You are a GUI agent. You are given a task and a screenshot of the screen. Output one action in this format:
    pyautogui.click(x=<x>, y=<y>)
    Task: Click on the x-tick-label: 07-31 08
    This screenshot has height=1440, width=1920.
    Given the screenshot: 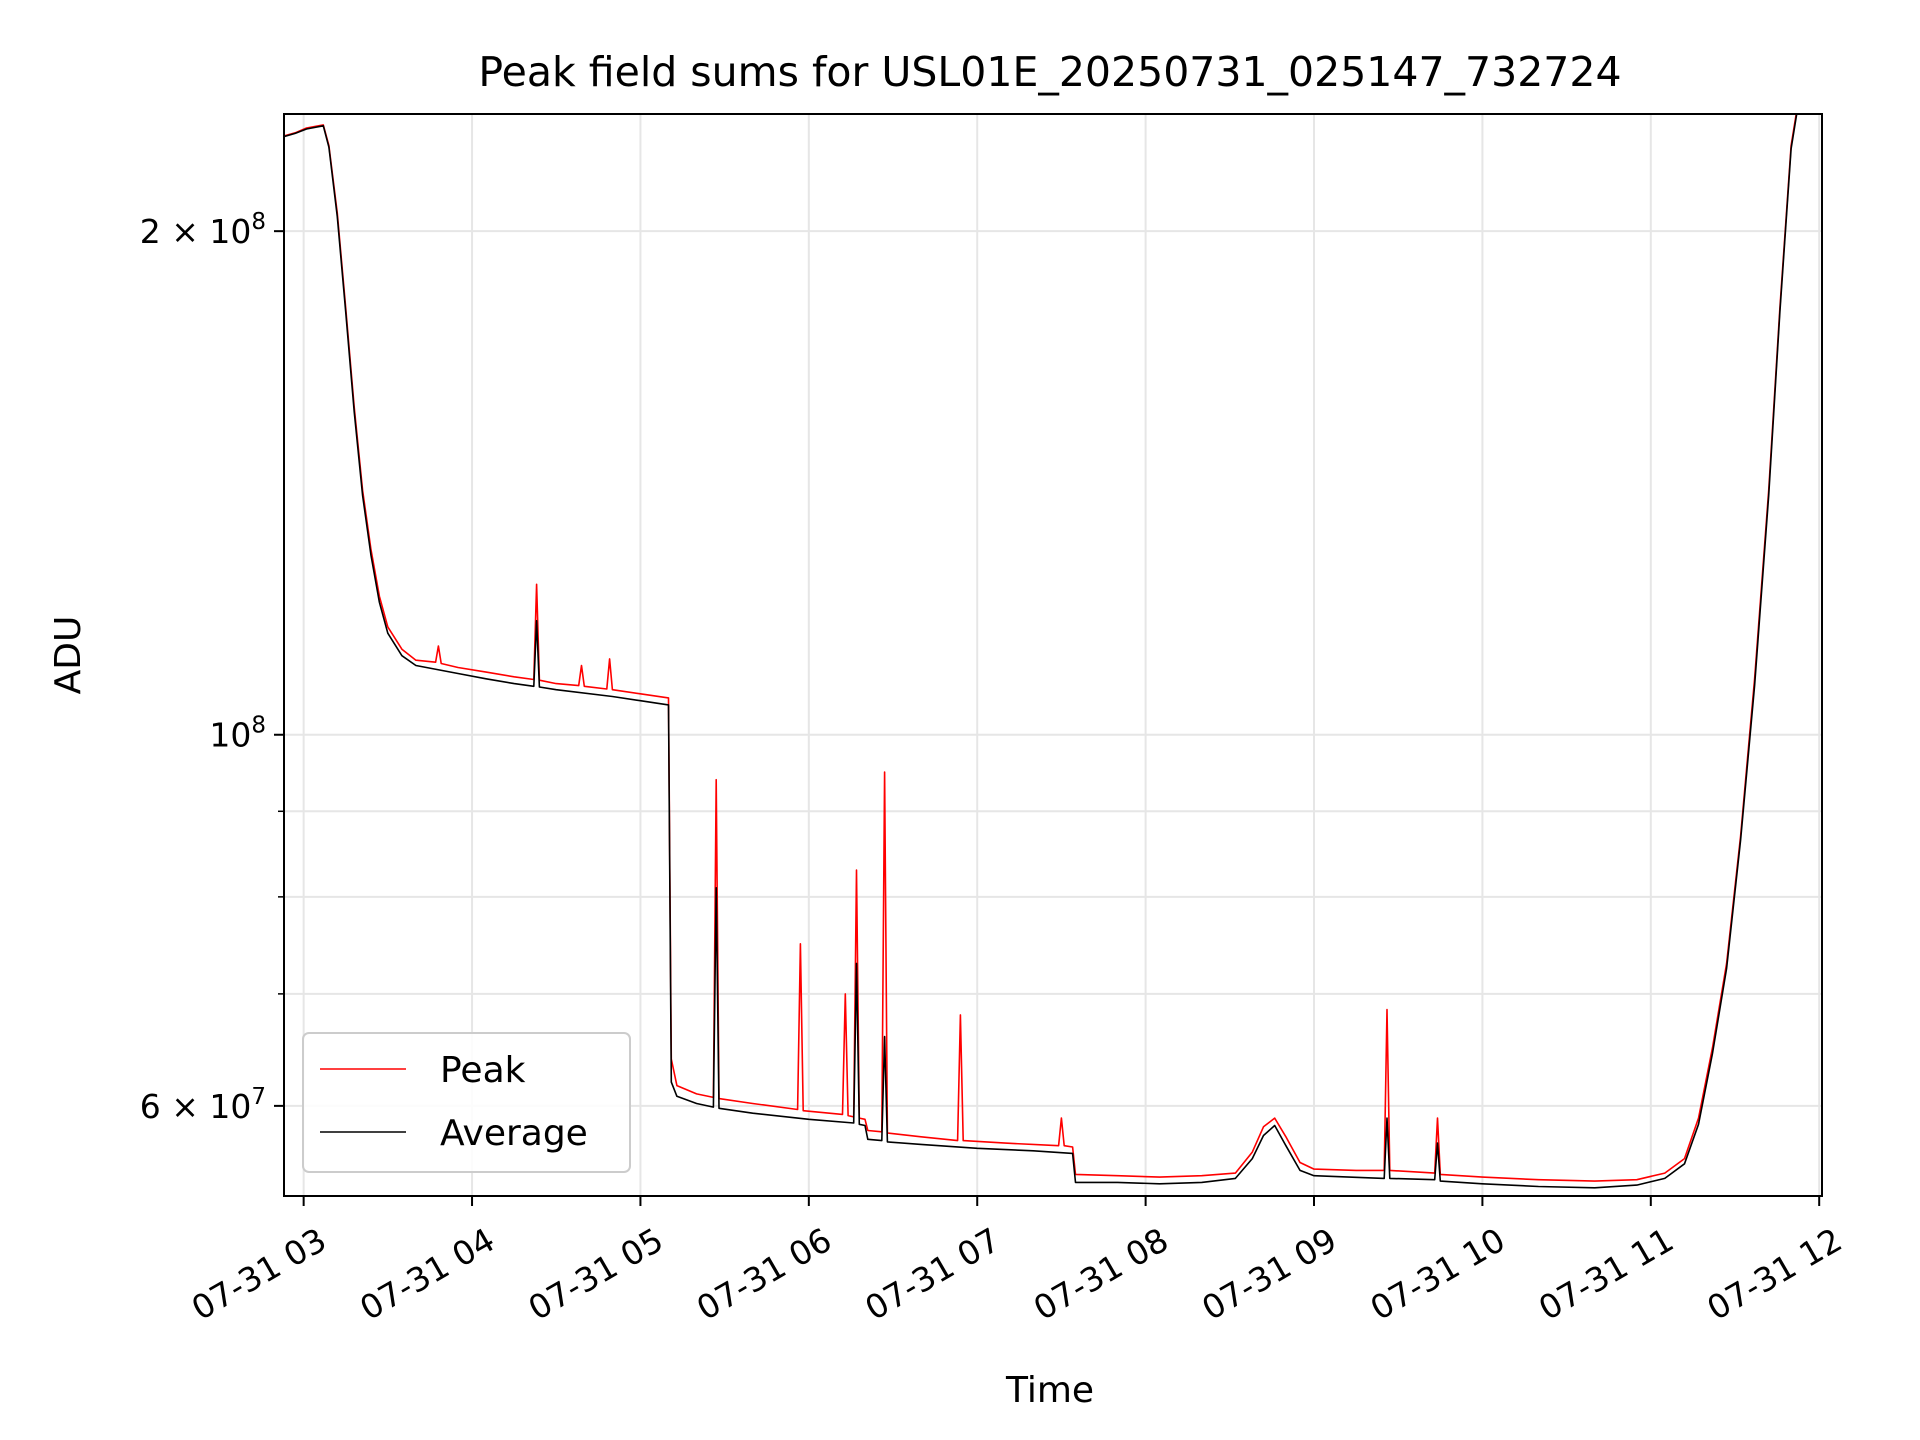 What is the action you would take?
    pyautogui.click(x=1101, y=1274)
    